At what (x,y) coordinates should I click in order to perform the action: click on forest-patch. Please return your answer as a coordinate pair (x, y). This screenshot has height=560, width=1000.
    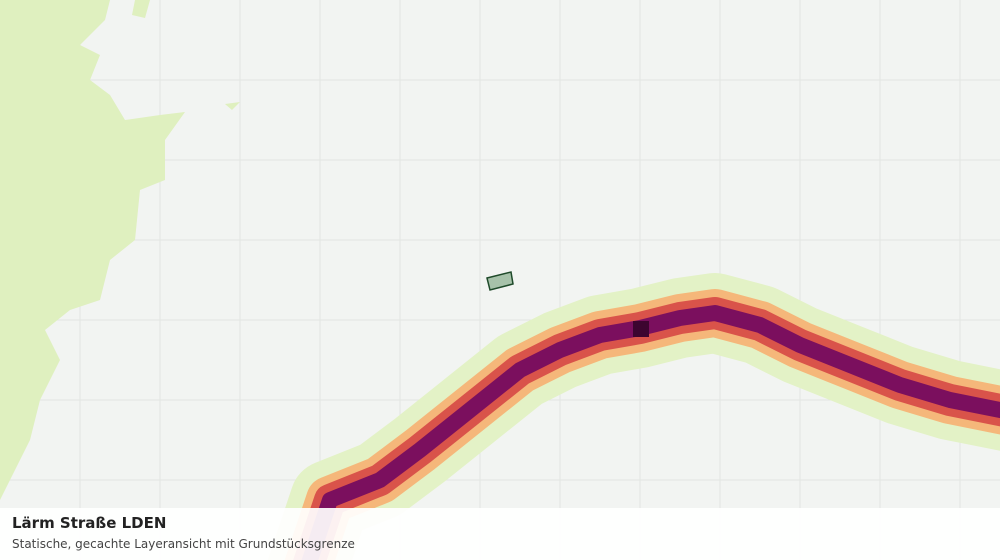
    Looking at the image, I should click on (186, 55).